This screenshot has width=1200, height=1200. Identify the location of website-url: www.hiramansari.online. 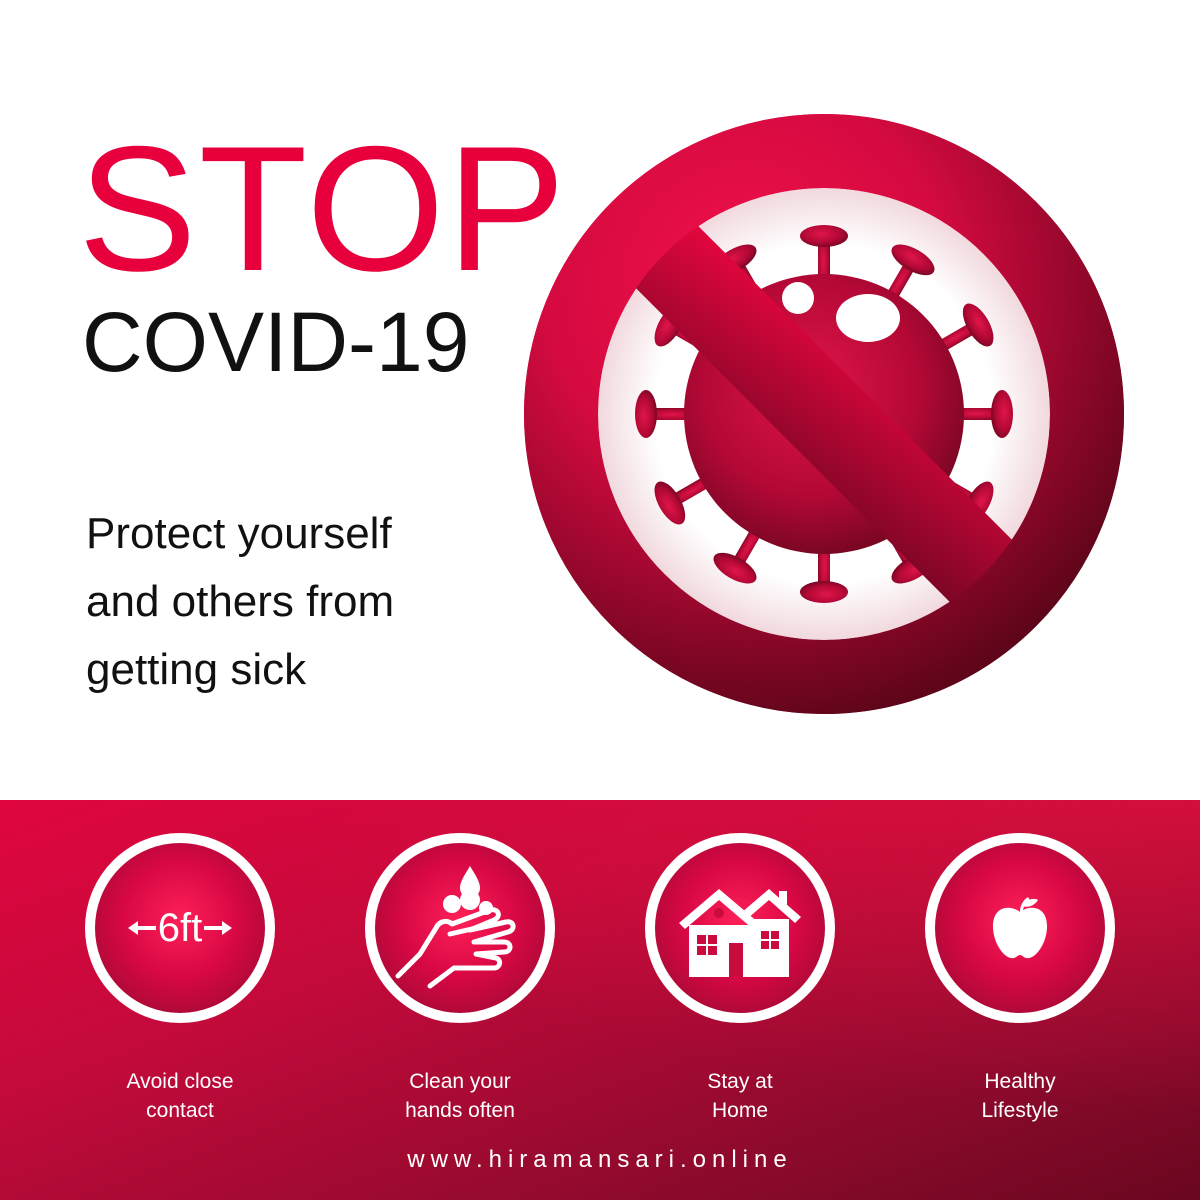
(600, 1159).